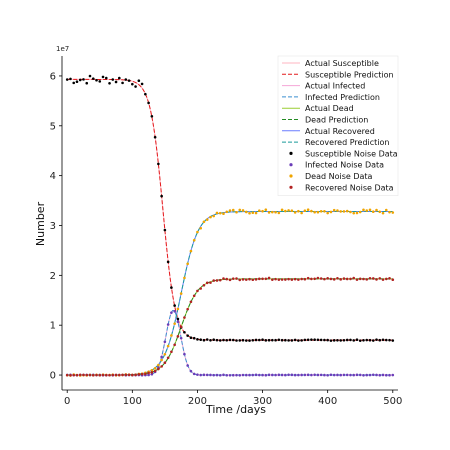  I want to click on legend-label: Recovered Noise Data, so click(349, 187).